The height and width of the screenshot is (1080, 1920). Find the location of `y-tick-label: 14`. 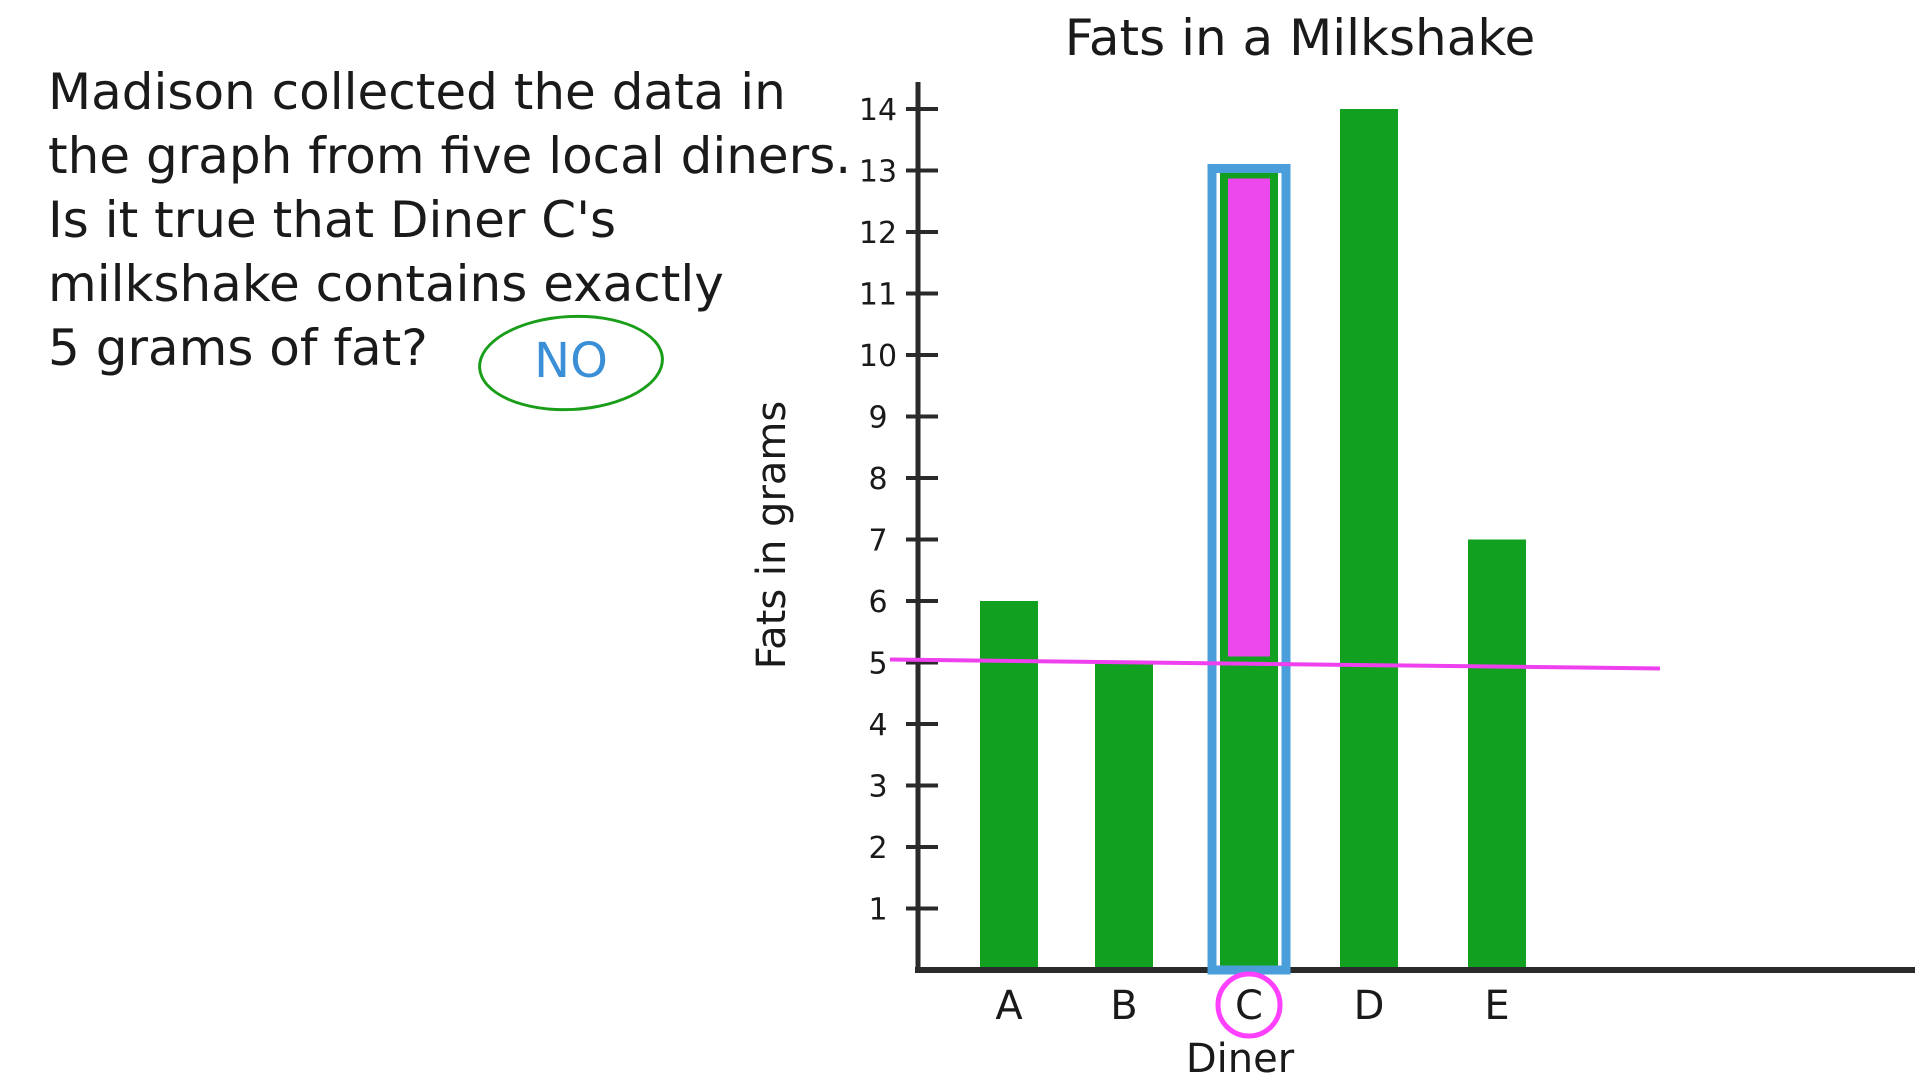

y-tick-label: 14 is located at coordinates (878, 110).